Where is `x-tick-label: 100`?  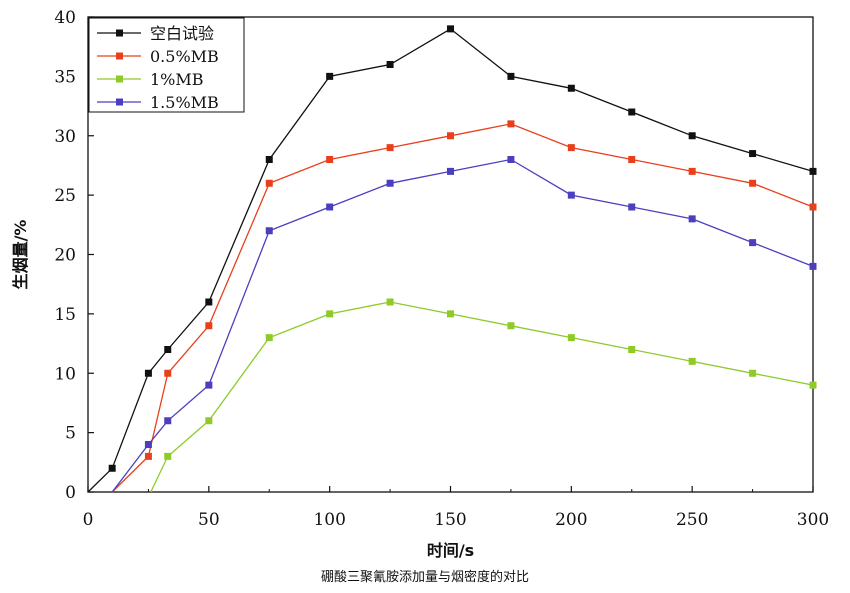
x-tick-label: 100 is located at coordinates (329, 520).